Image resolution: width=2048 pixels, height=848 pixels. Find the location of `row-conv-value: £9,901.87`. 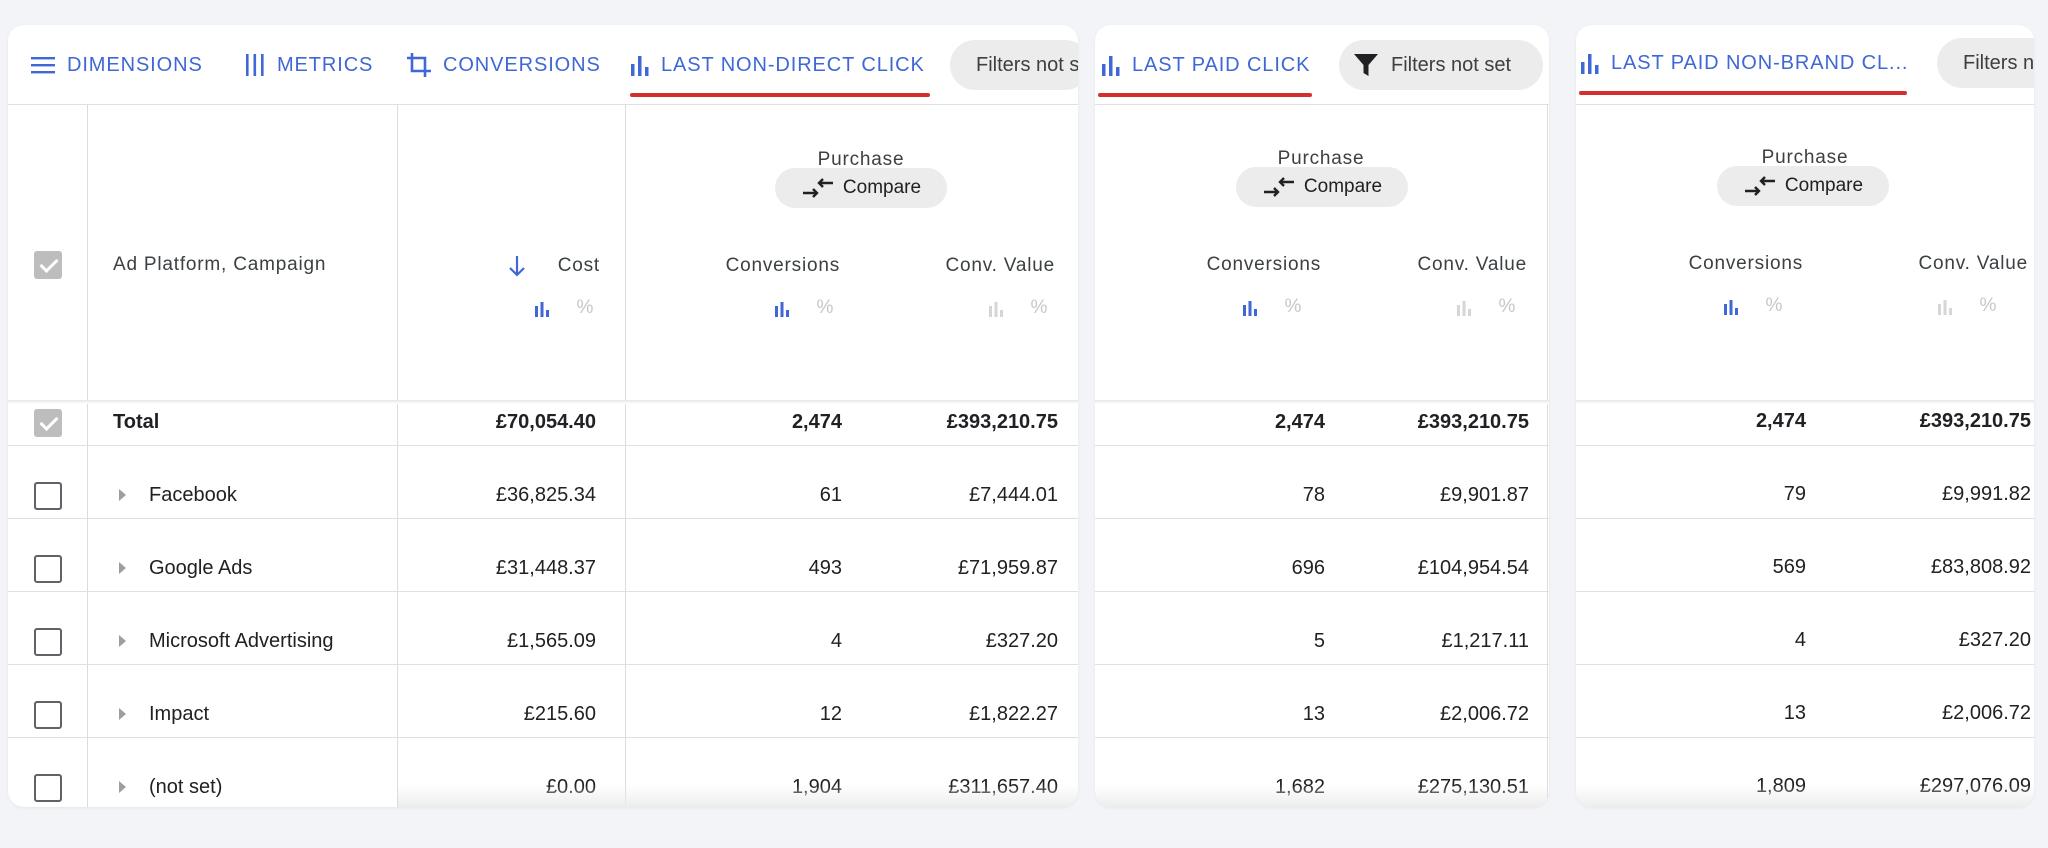

row-conv-value: £9,901.87 is located at coordinates (1484, 495).